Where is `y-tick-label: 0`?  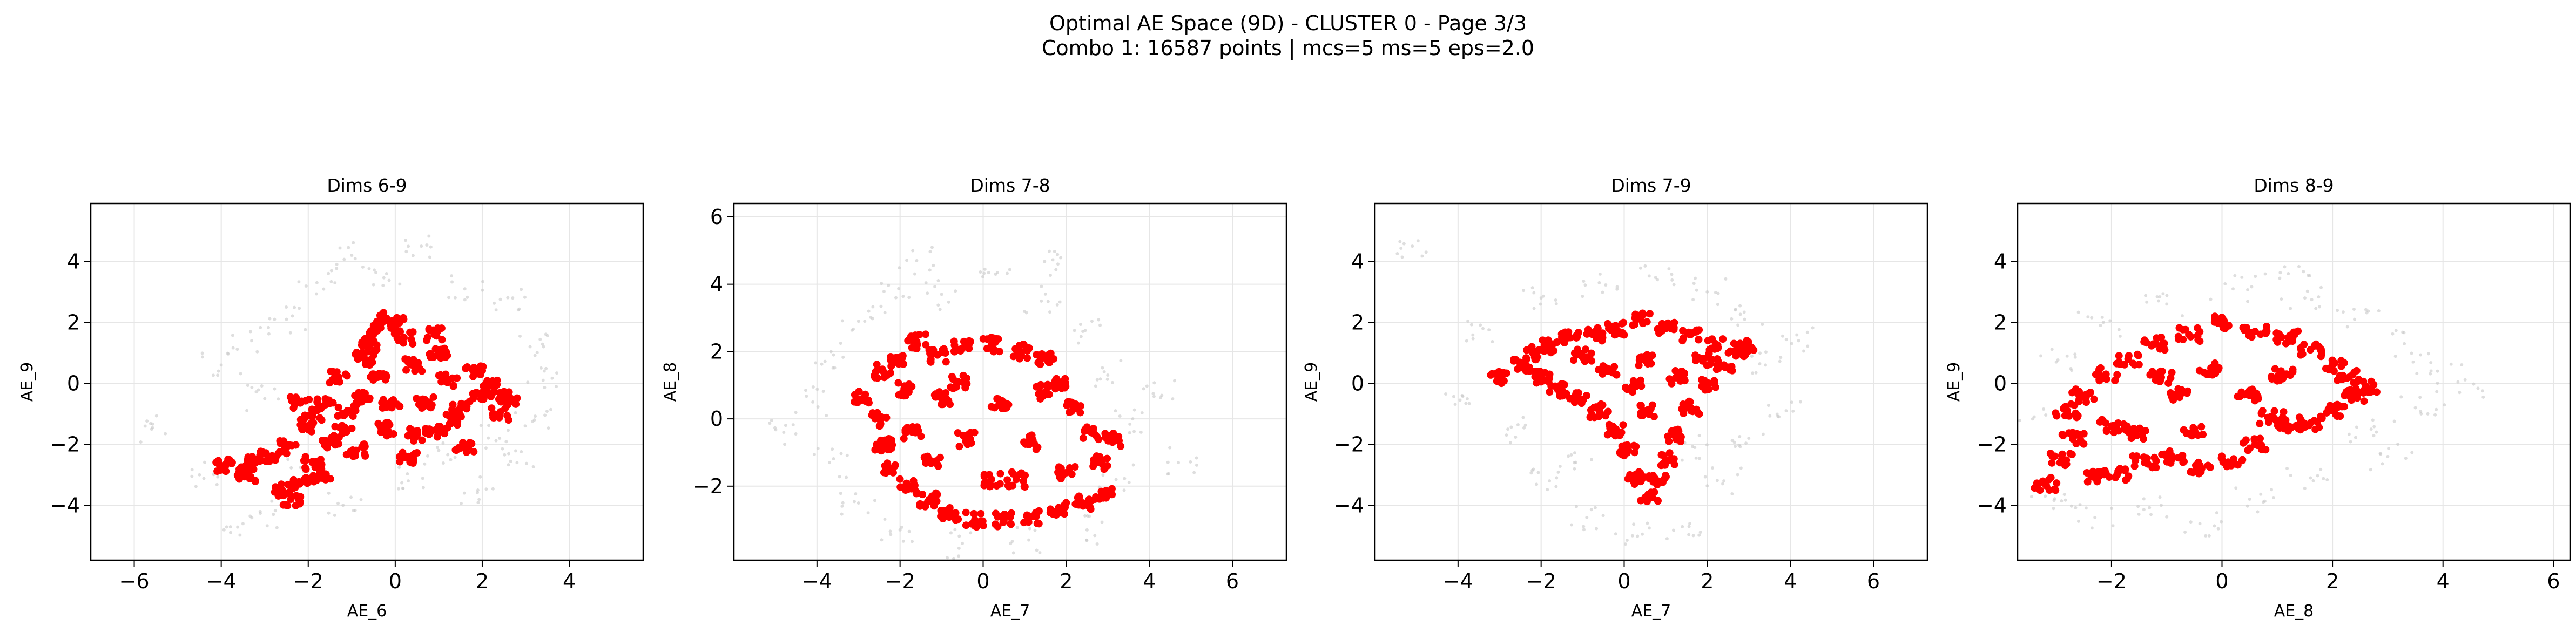 y-tick-label: 0 is located at coordinates (1357, 383).